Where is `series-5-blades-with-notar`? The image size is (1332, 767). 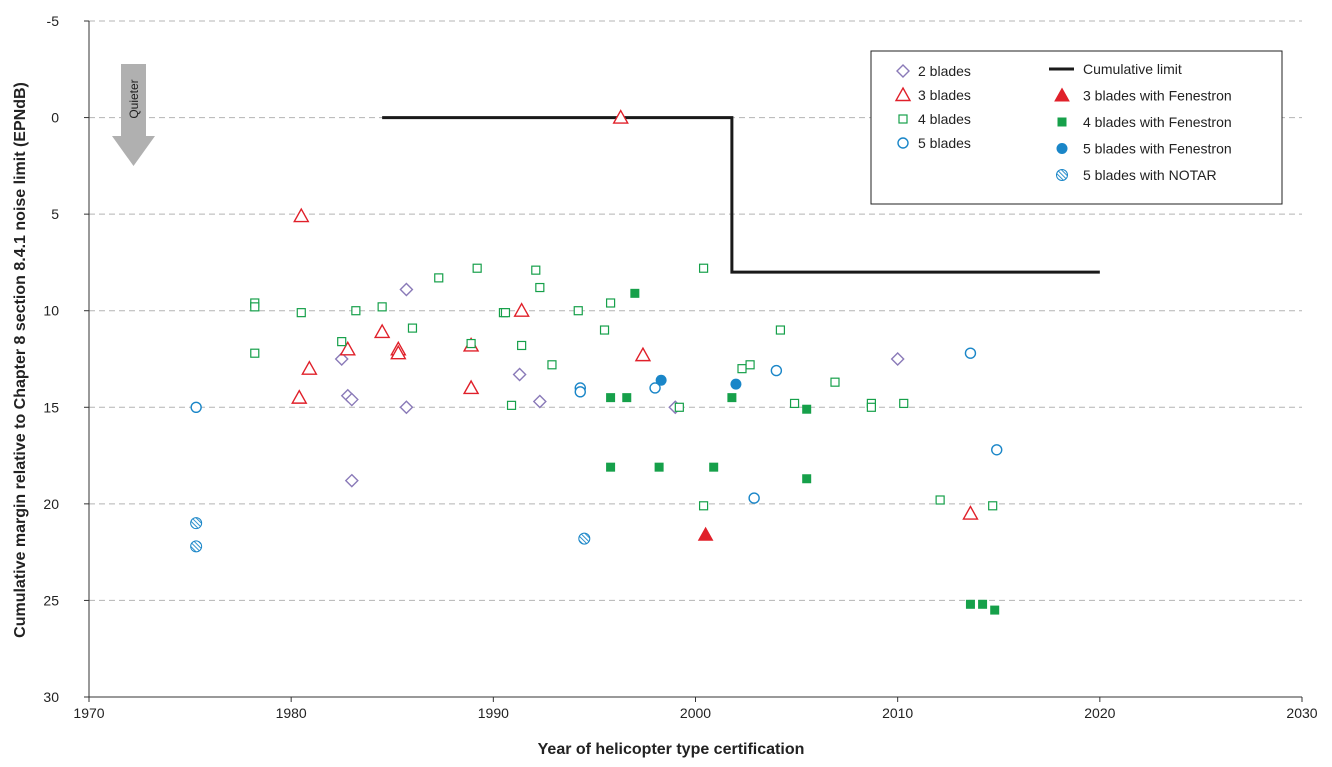 series-5-blades-with-notar is located at coordinates (390, 535).